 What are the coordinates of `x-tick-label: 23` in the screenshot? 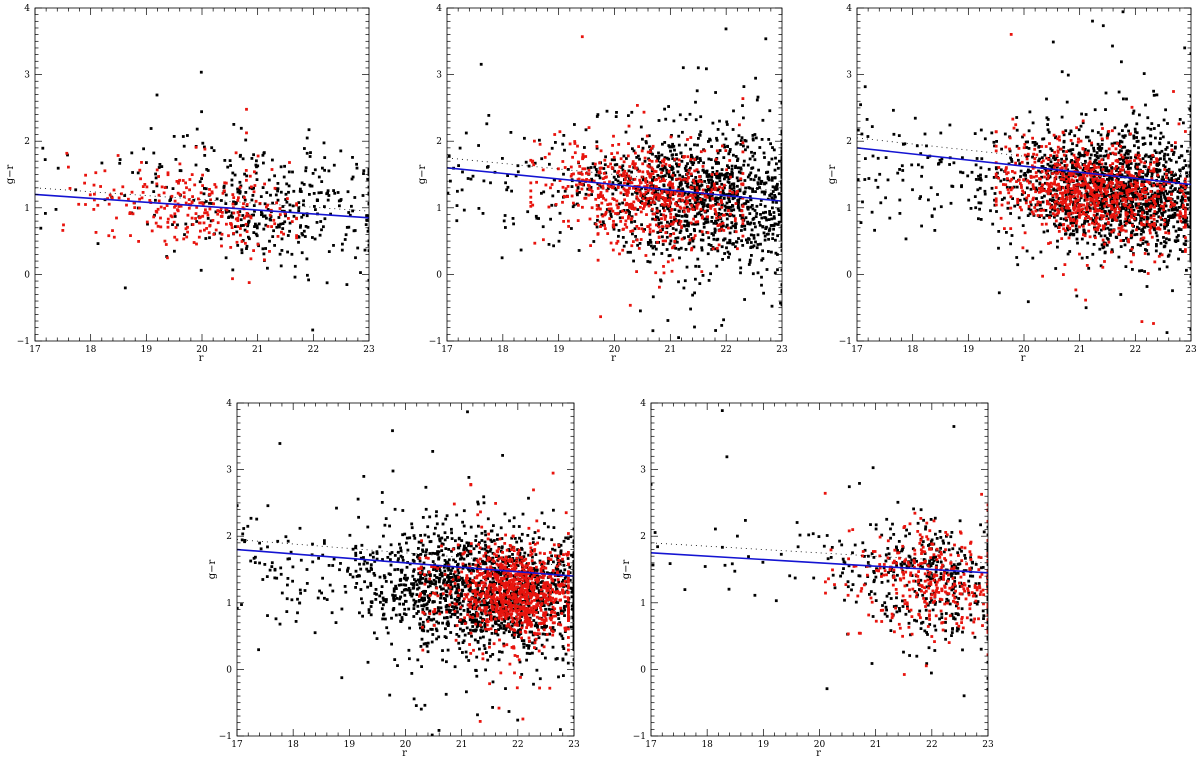 It's located at (782, 350).